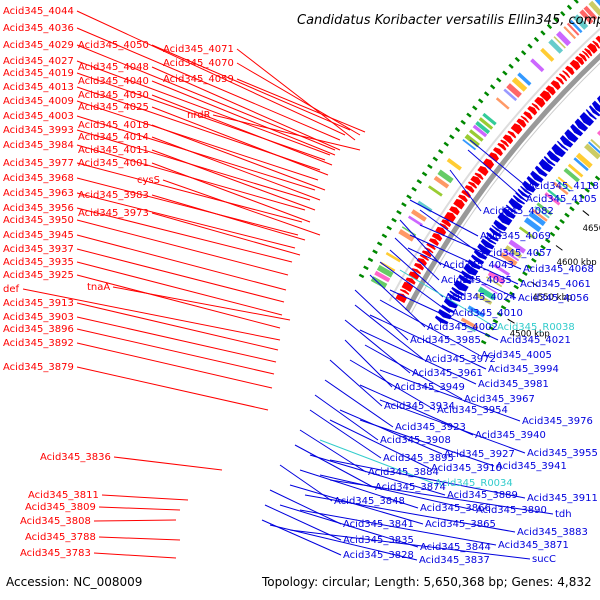 This screenshot has height=600, width=600. Describe the element at coordinates (38, 208) in the screenshot. I see `gene-label: Acid345_3956` at that location.